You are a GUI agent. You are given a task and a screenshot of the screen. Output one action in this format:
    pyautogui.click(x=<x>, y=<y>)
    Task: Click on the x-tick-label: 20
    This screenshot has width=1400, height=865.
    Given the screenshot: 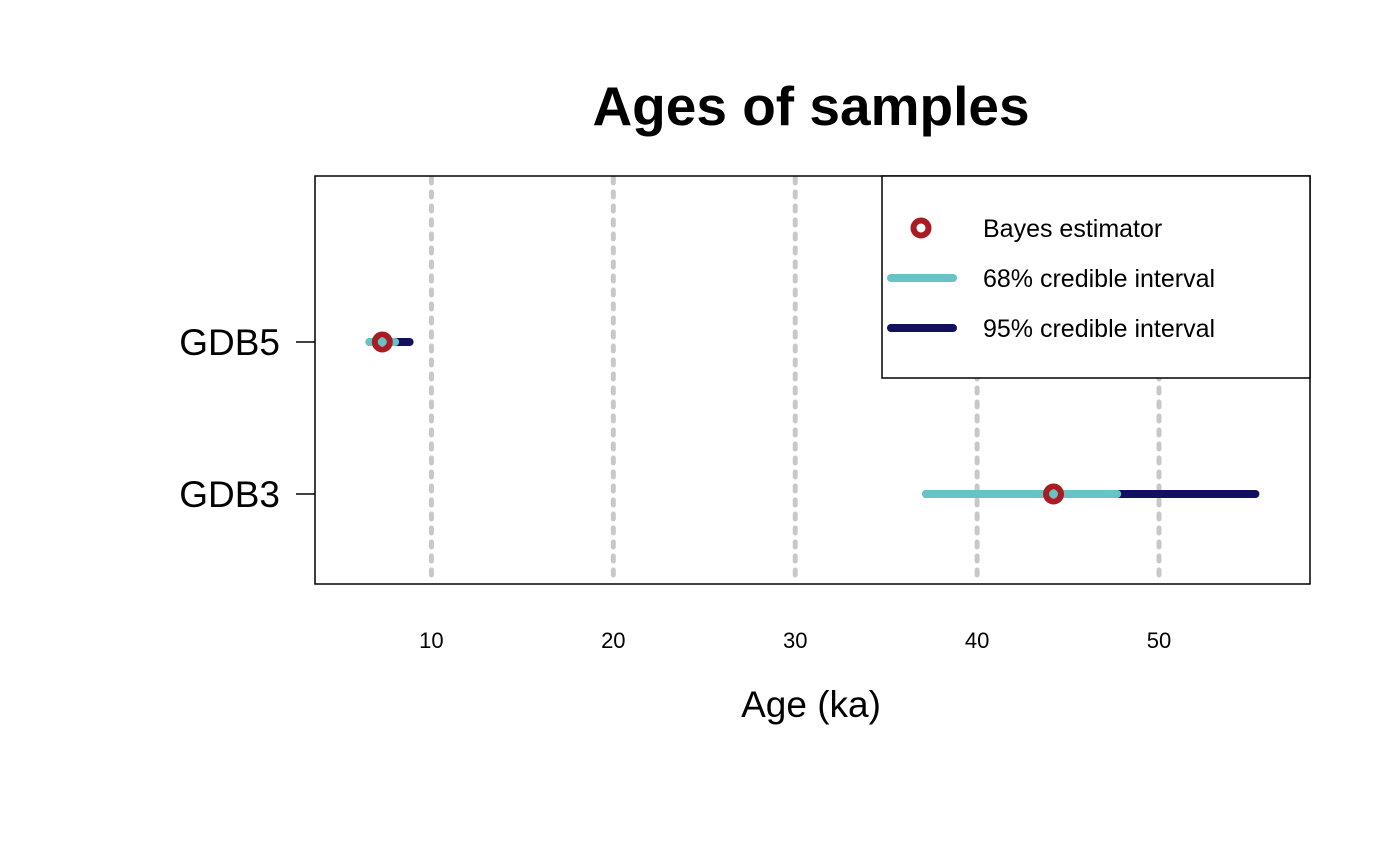 What is the action you would take?
    pyautogui.click(x=613, y=640)
    